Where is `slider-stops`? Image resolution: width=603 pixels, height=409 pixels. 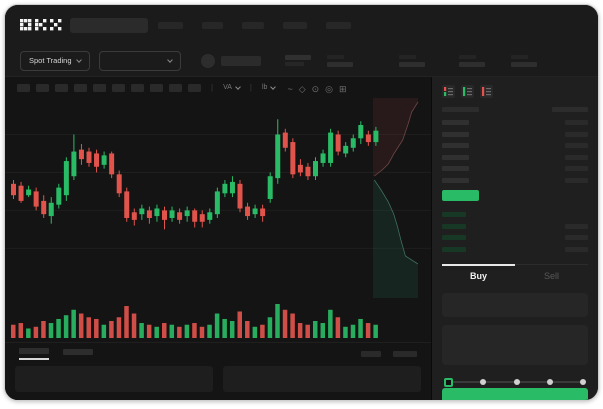
slider-stops is located at coordinates (515, 382).